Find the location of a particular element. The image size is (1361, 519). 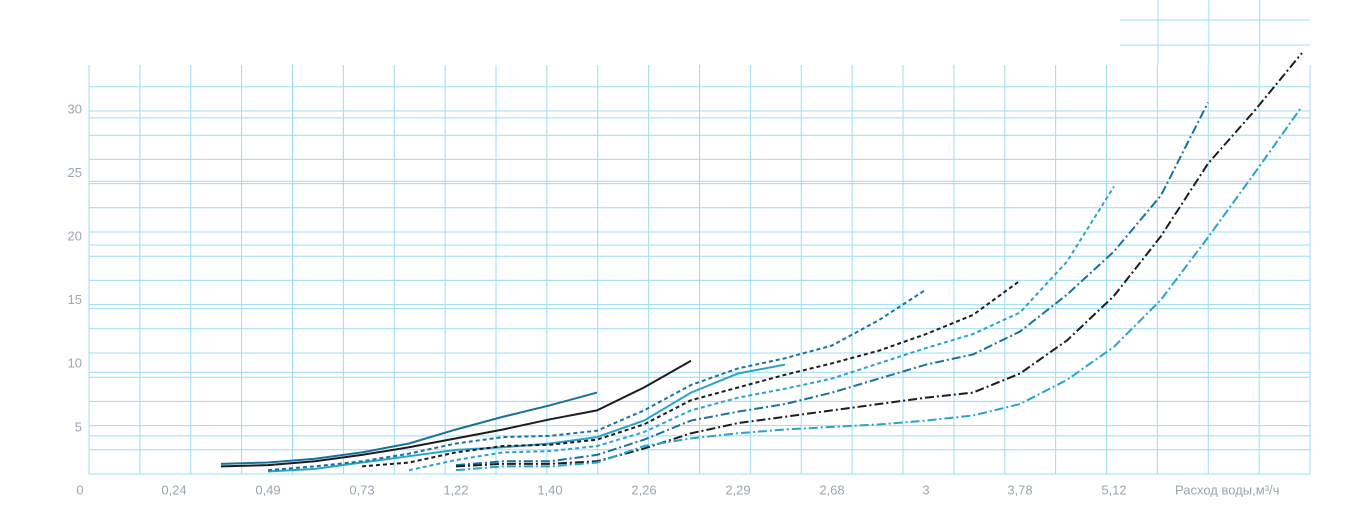

x-tick-label: 2,68 is located at coordinates (831, 489).